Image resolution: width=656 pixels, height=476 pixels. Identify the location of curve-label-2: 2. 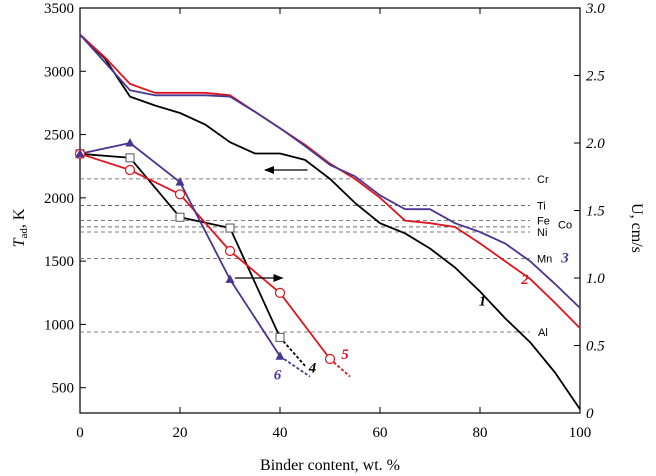
(524, 280).